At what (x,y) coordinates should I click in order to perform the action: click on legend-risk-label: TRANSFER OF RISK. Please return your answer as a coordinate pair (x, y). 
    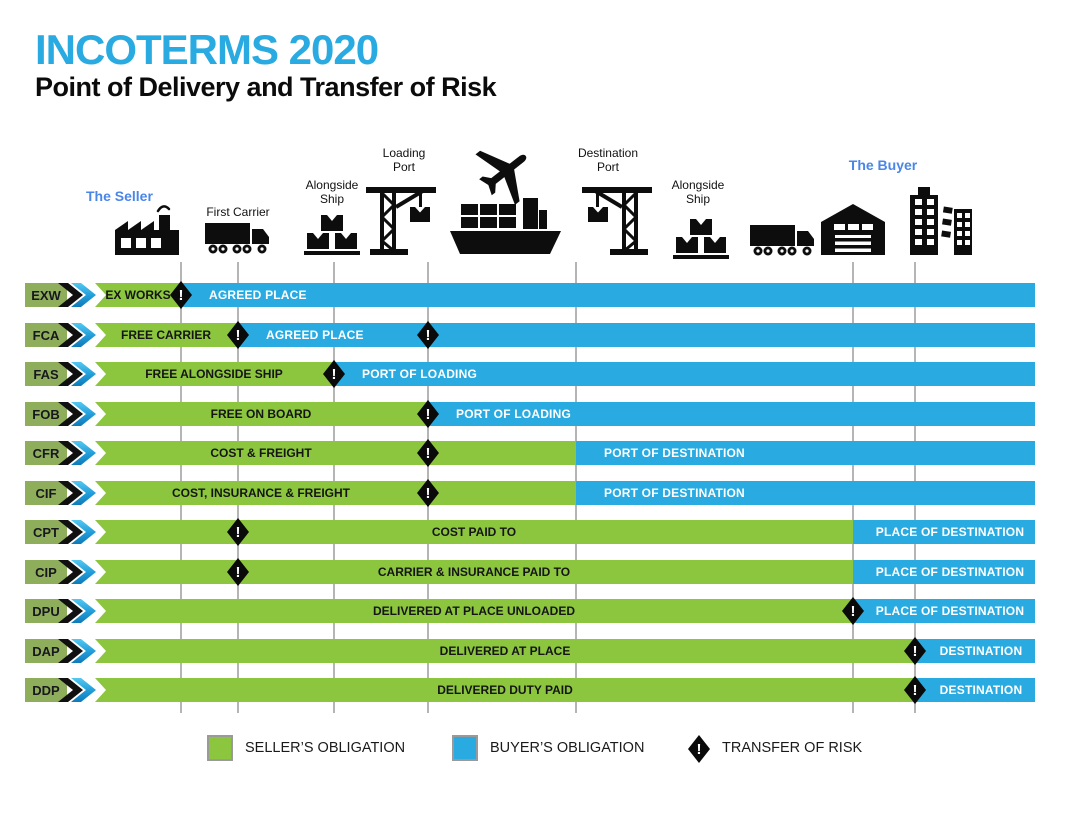
    Looking at the image, I should click on (792, 748).